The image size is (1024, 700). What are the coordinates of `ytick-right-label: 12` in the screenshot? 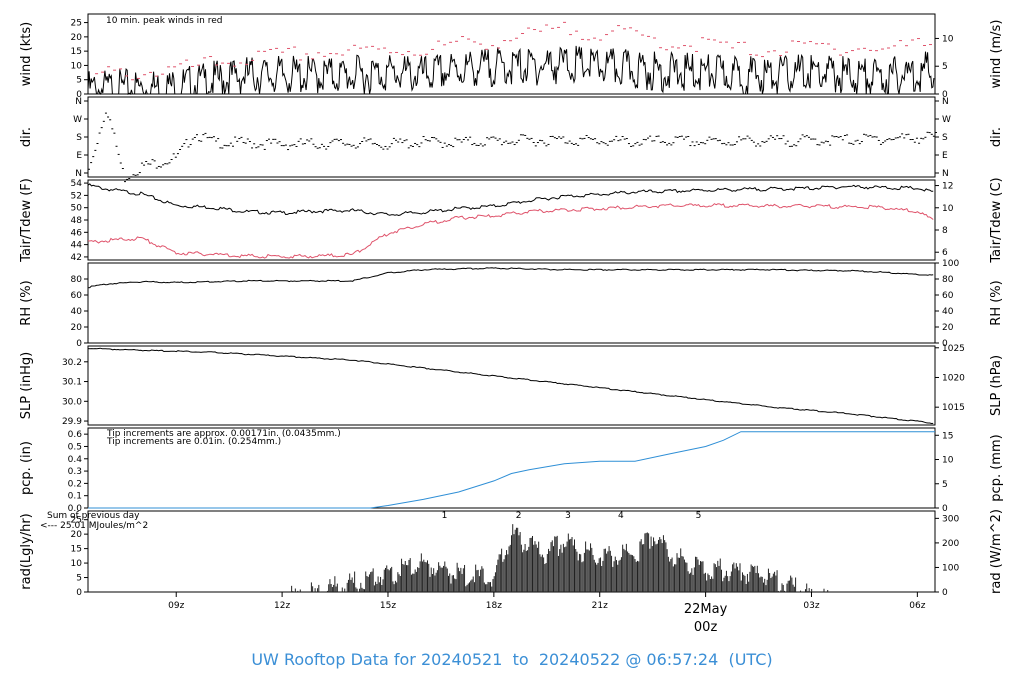 It's located at (947, 187).